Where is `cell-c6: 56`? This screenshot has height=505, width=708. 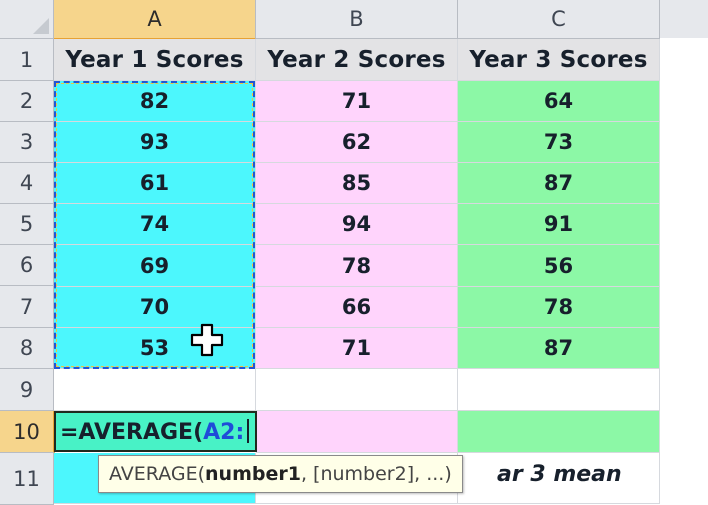 cell-c6: 56 is located at coordinates (559, 266).